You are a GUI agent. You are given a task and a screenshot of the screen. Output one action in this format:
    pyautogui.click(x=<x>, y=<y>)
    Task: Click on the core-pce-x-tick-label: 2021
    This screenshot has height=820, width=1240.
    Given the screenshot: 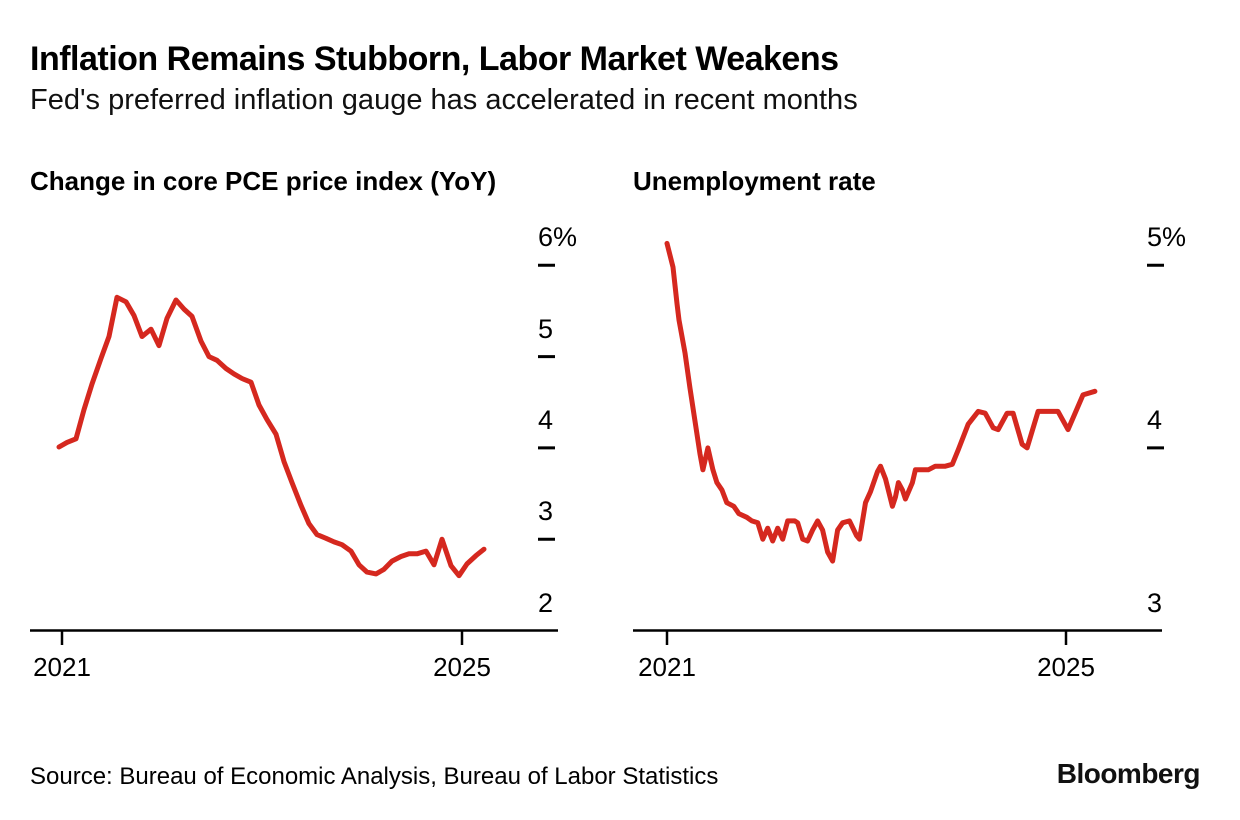 What is the action you would take?
    pyautogui.click(x=62, y=667)
    